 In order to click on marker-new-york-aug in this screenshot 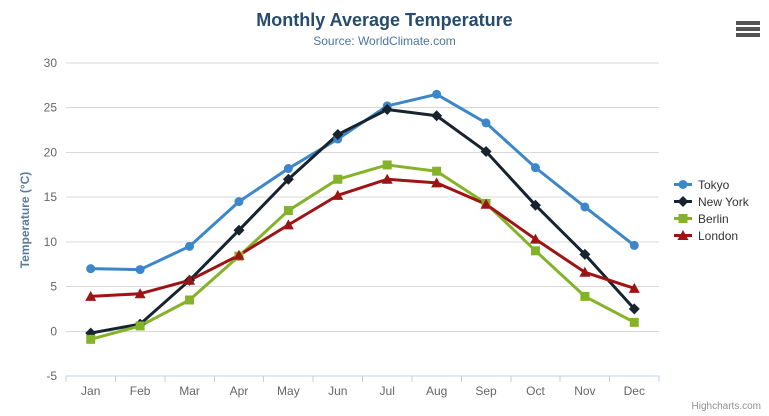, I will do `click(437, 116)`.